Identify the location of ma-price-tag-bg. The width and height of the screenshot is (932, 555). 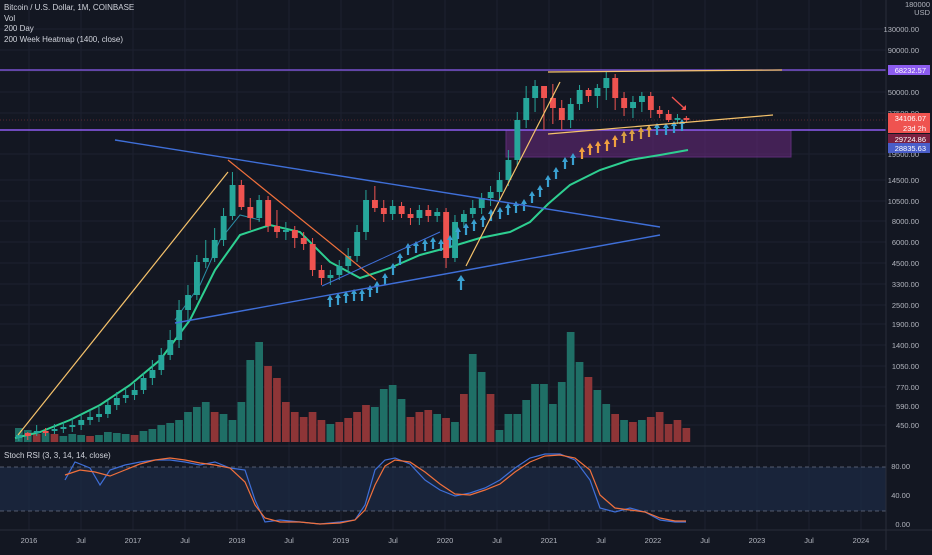
(909, 139).